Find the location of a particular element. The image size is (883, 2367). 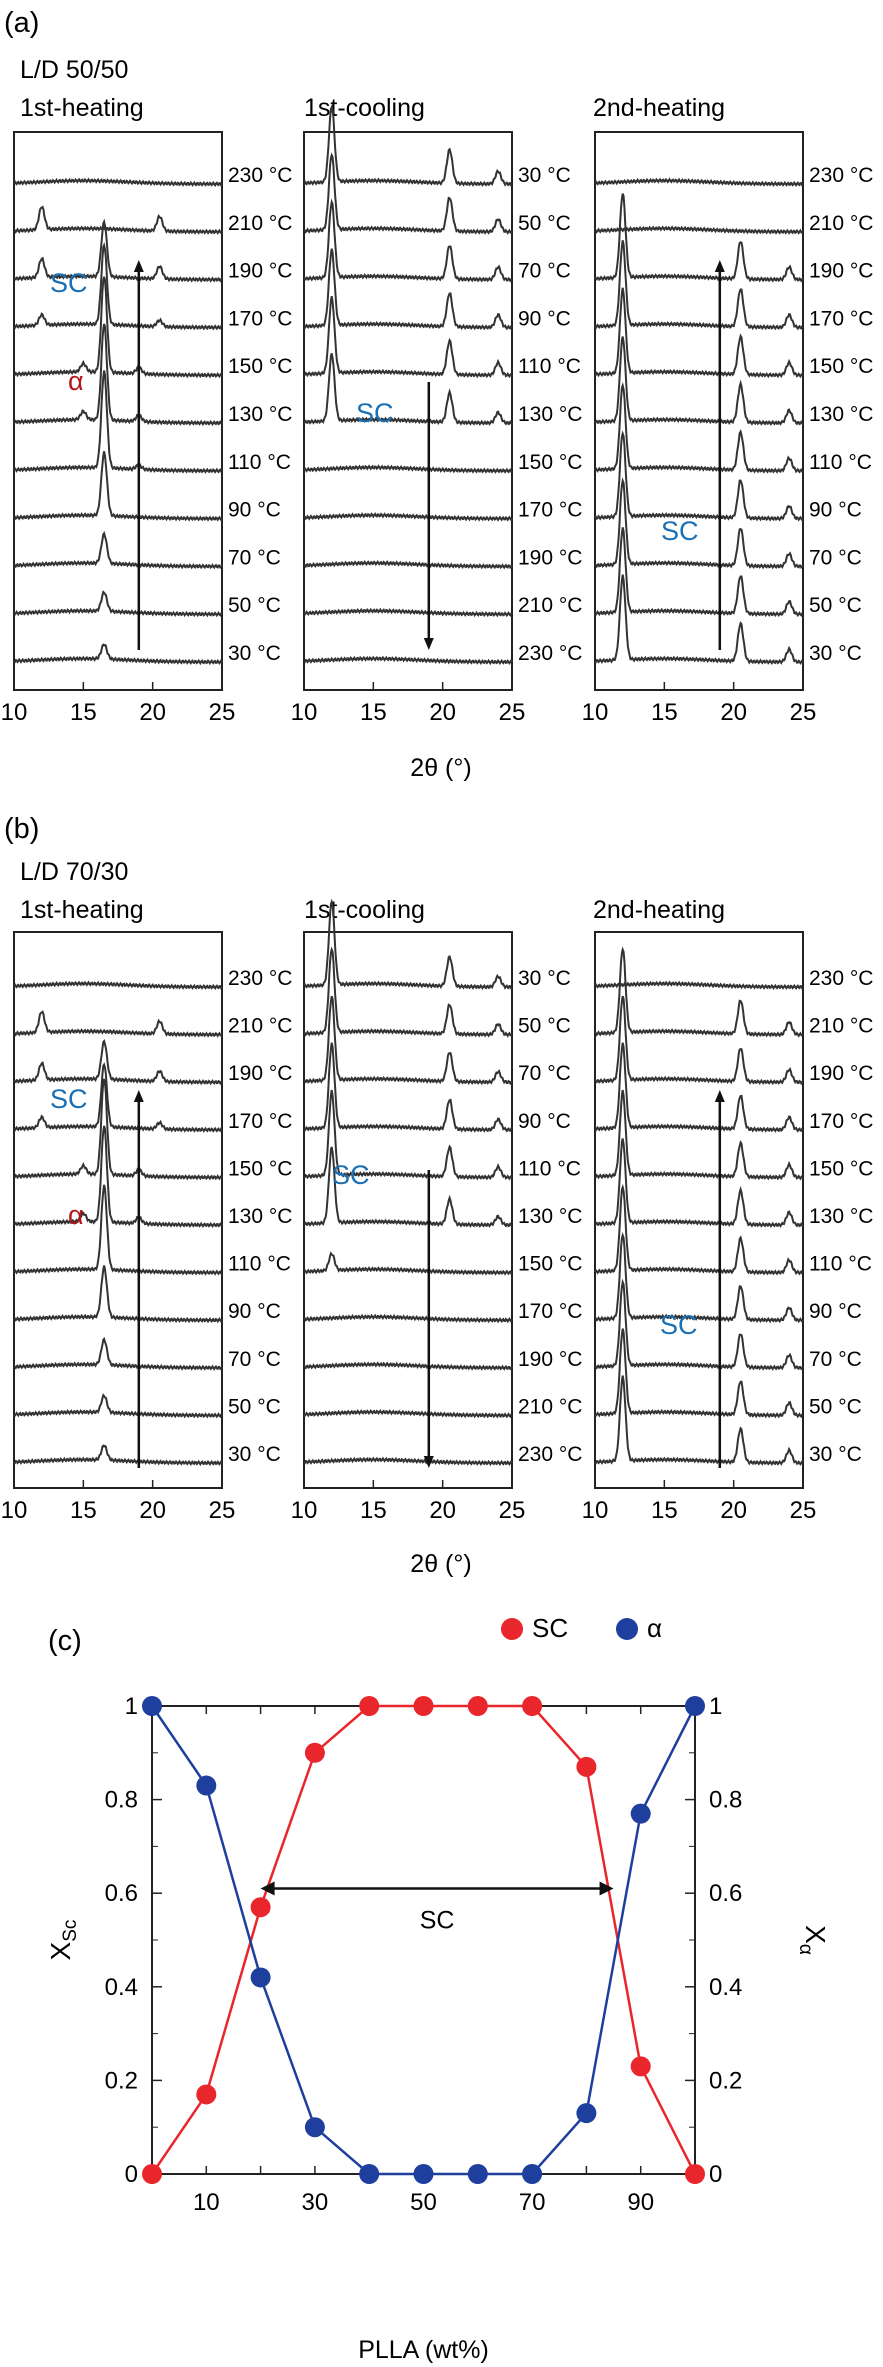

plot-frame is located at coordinates (118, 411).